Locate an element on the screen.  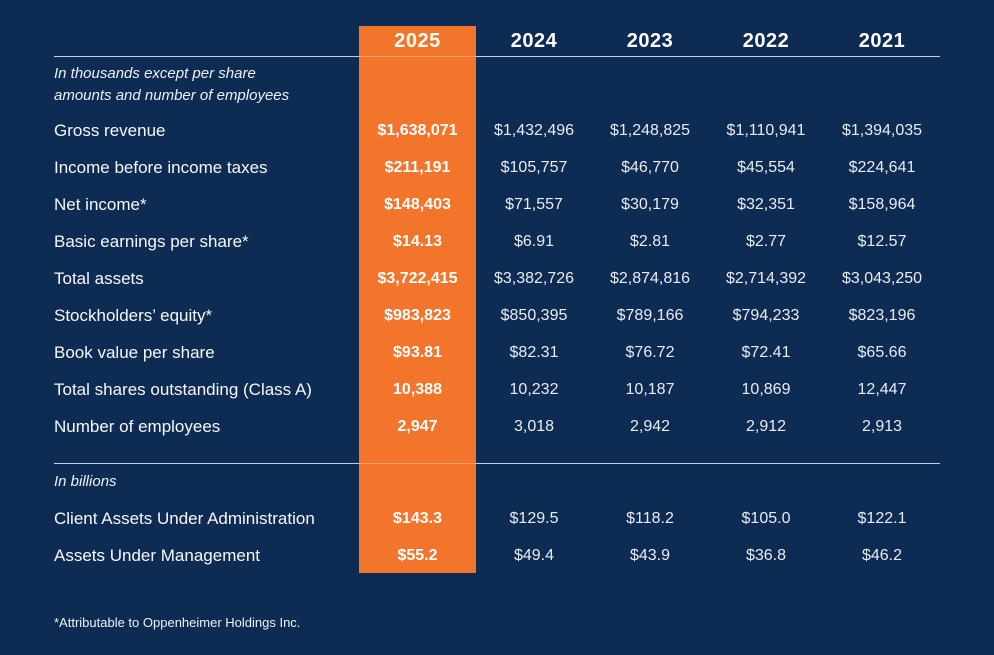
value-cell-2025: $3,722,415 is located at coordinates (417, 278).